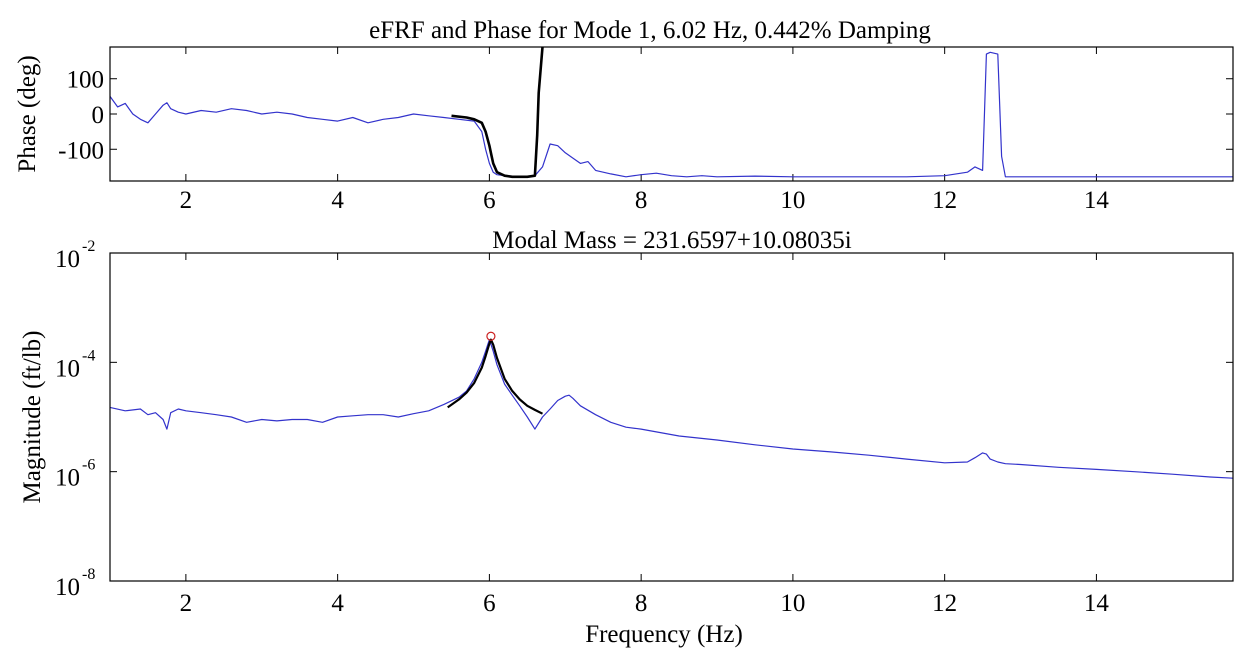 This screenshot has width=1243, height=649. I want to click on magnitude-chart-title: Modal Mass = 231.6597+10.08035i, so click(672, 240).